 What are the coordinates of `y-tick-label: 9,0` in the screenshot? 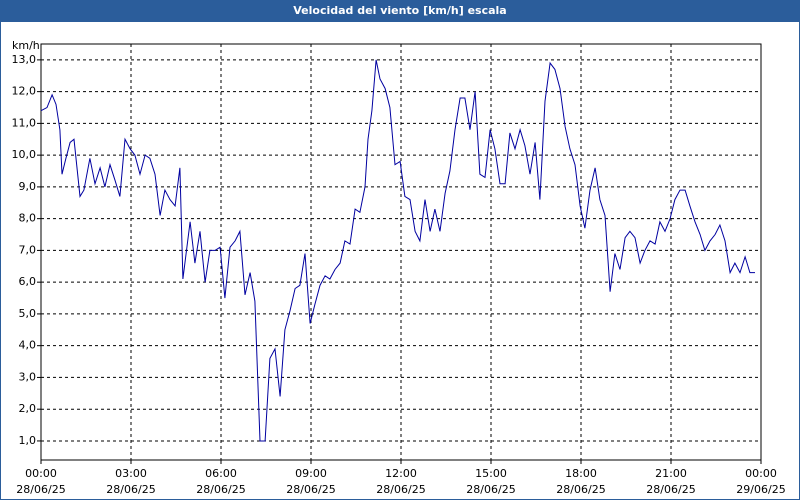 It's located at (28, 186).